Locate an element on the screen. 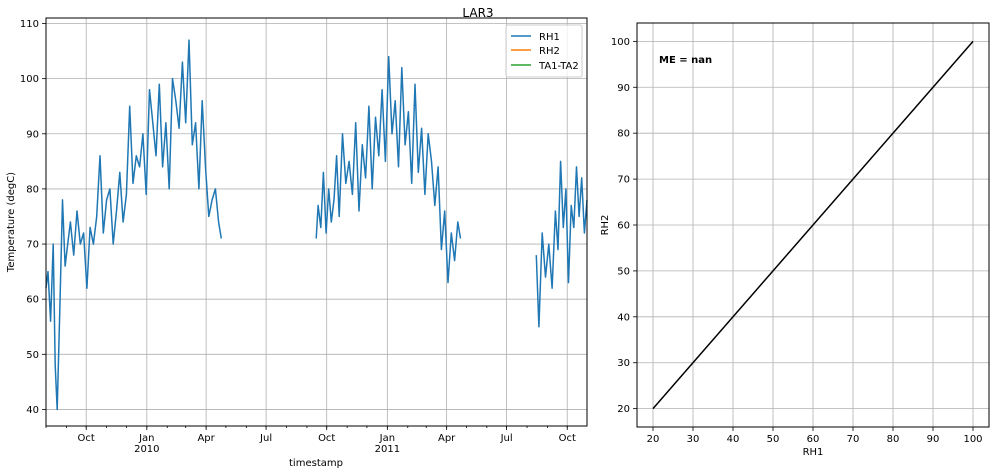 The image size is (994, 475). x-tick-year-label: 2010 is located at coordinates (146, 449).